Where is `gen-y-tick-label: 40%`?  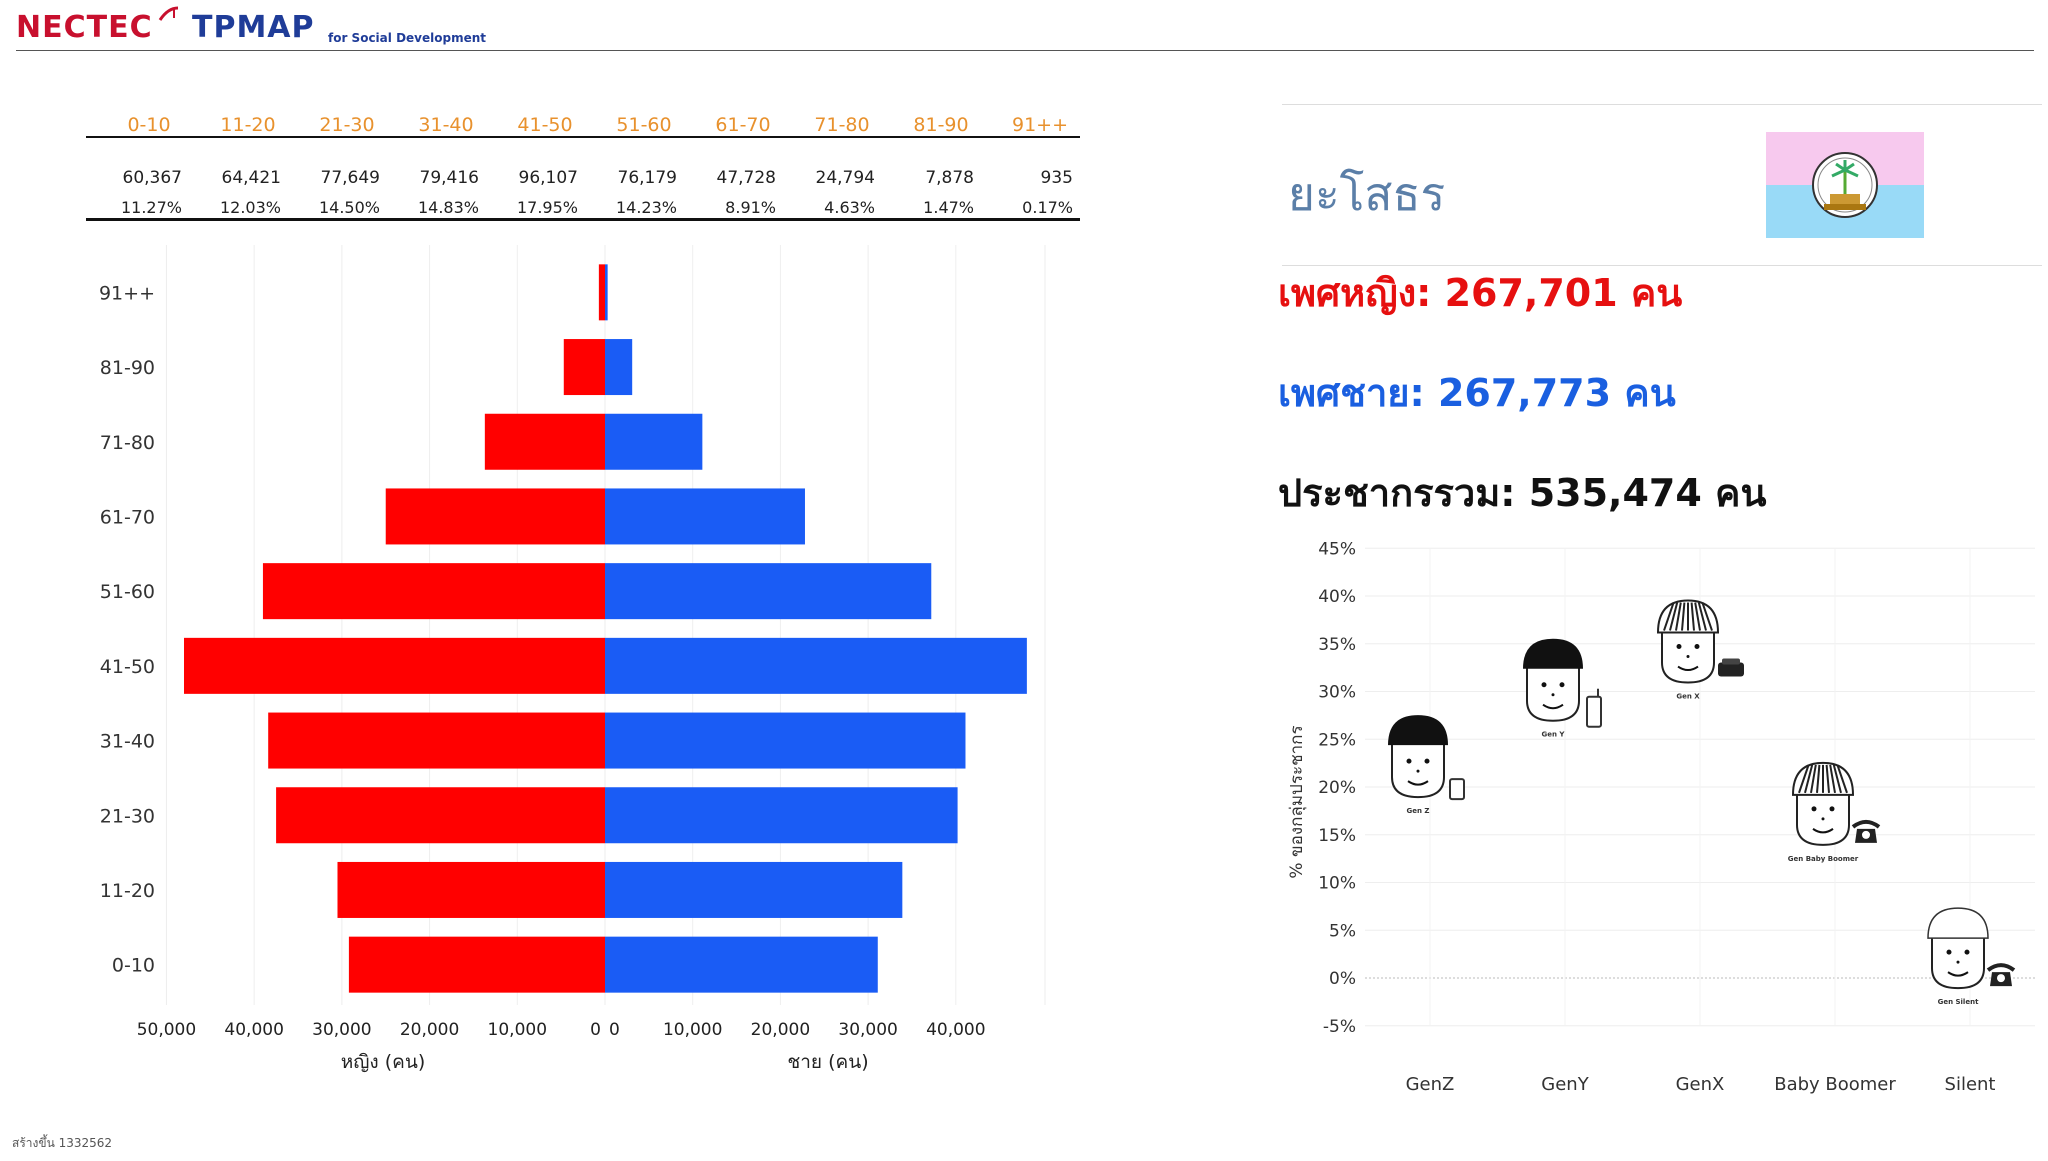 gen-y-tick-label: 40% is located at coordinates (1337, 597).